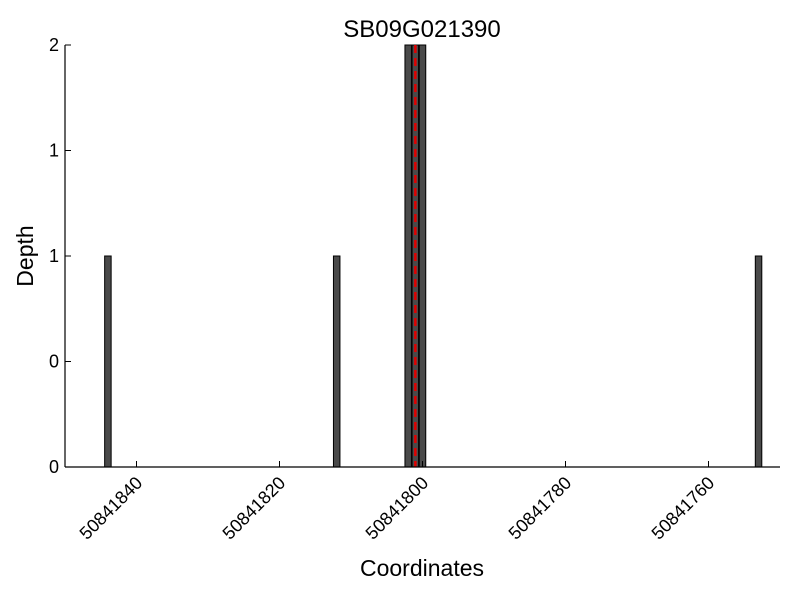  Describe the element at coordinates (54, 45) in the screenshot. I see `y-tick-label: 2` at that location.